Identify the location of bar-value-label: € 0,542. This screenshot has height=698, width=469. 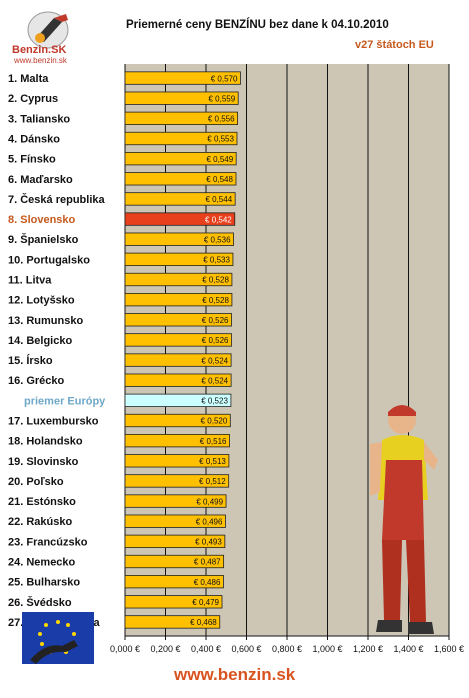
(218, 219).